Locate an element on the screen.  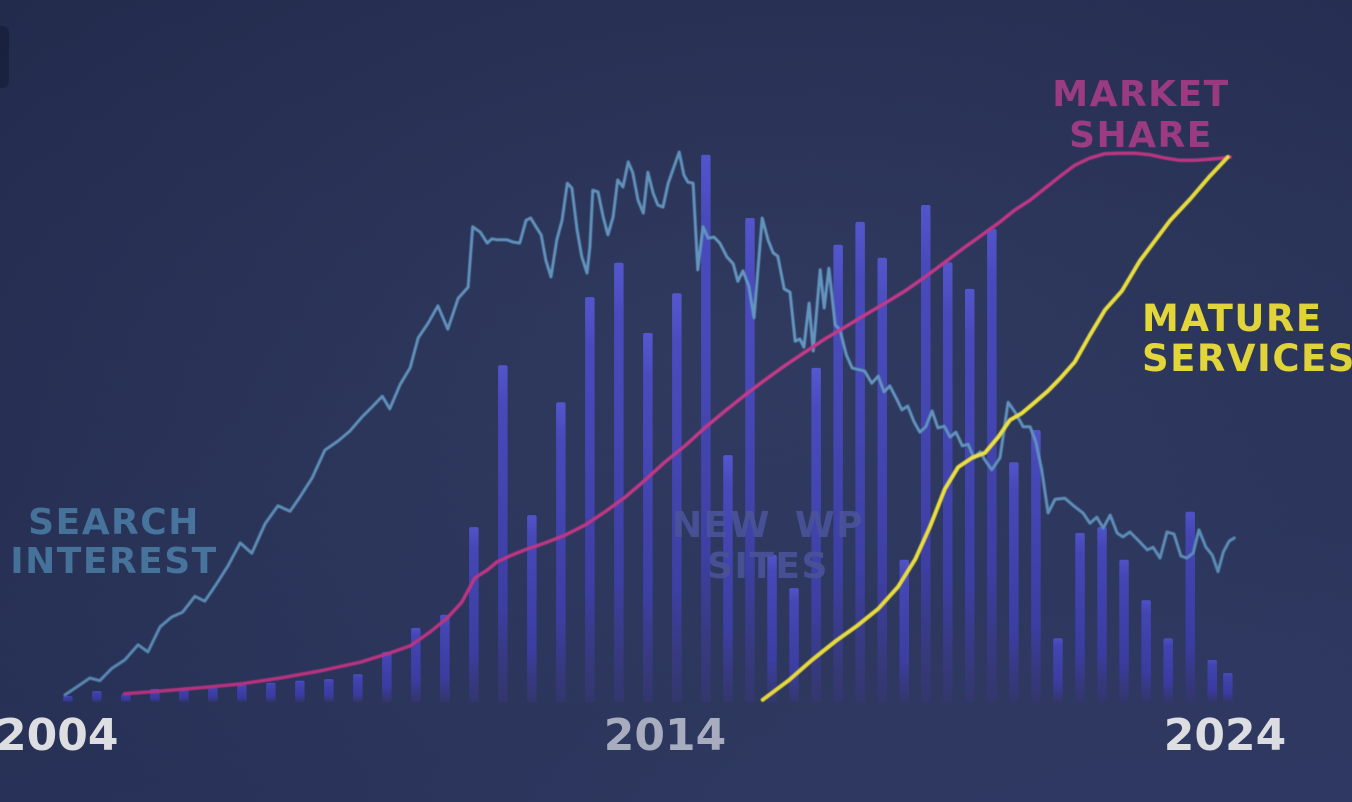
label-market-share-line1: MARKET is located at coordinates (1141, 94).